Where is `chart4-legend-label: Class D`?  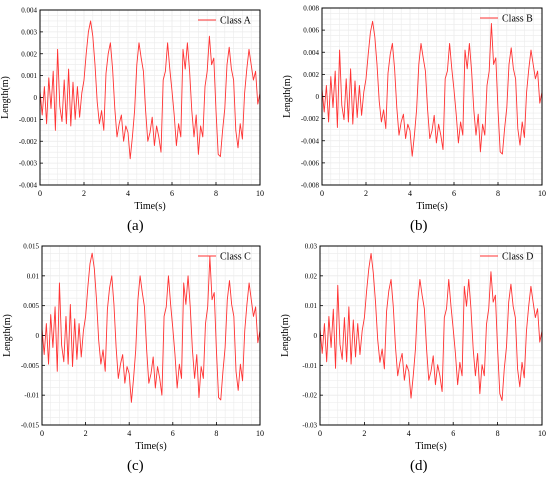
chart4-legend-label: Class D is located at coordinates (517, 257).